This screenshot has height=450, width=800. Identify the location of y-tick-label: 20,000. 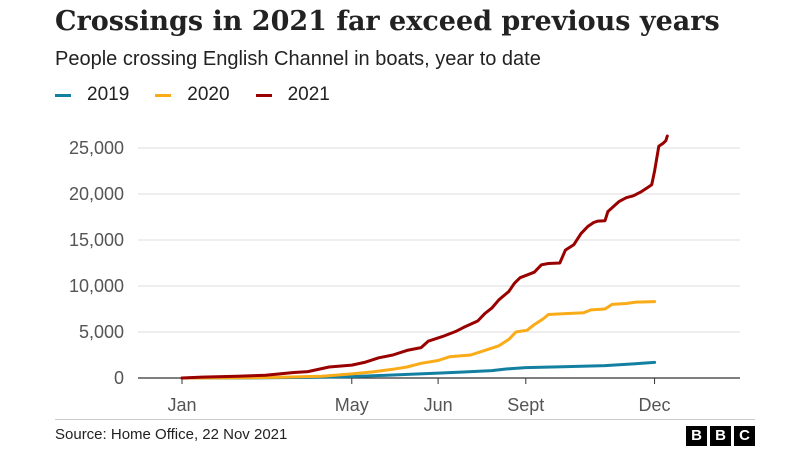
(96, 194).